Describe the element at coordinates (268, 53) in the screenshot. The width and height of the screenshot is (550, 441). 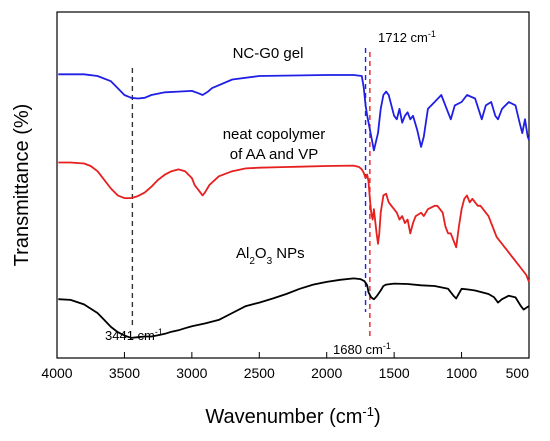
I see `series-label-nc-g0: NC-G0 gel` at that location.